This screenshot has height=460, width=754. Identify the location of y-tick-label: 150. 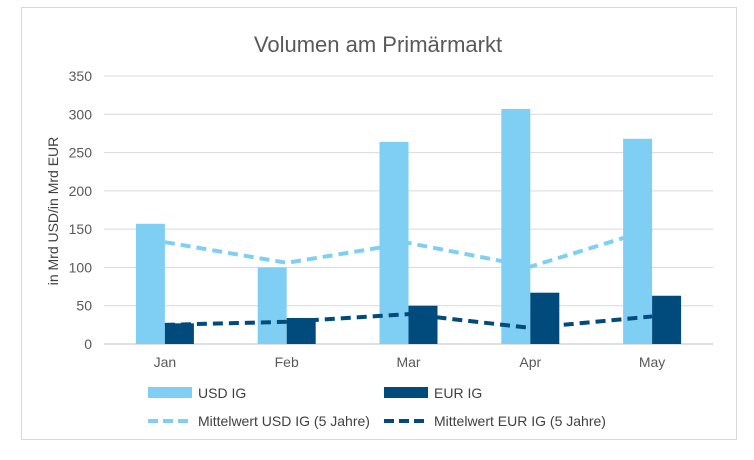
(81, 229).